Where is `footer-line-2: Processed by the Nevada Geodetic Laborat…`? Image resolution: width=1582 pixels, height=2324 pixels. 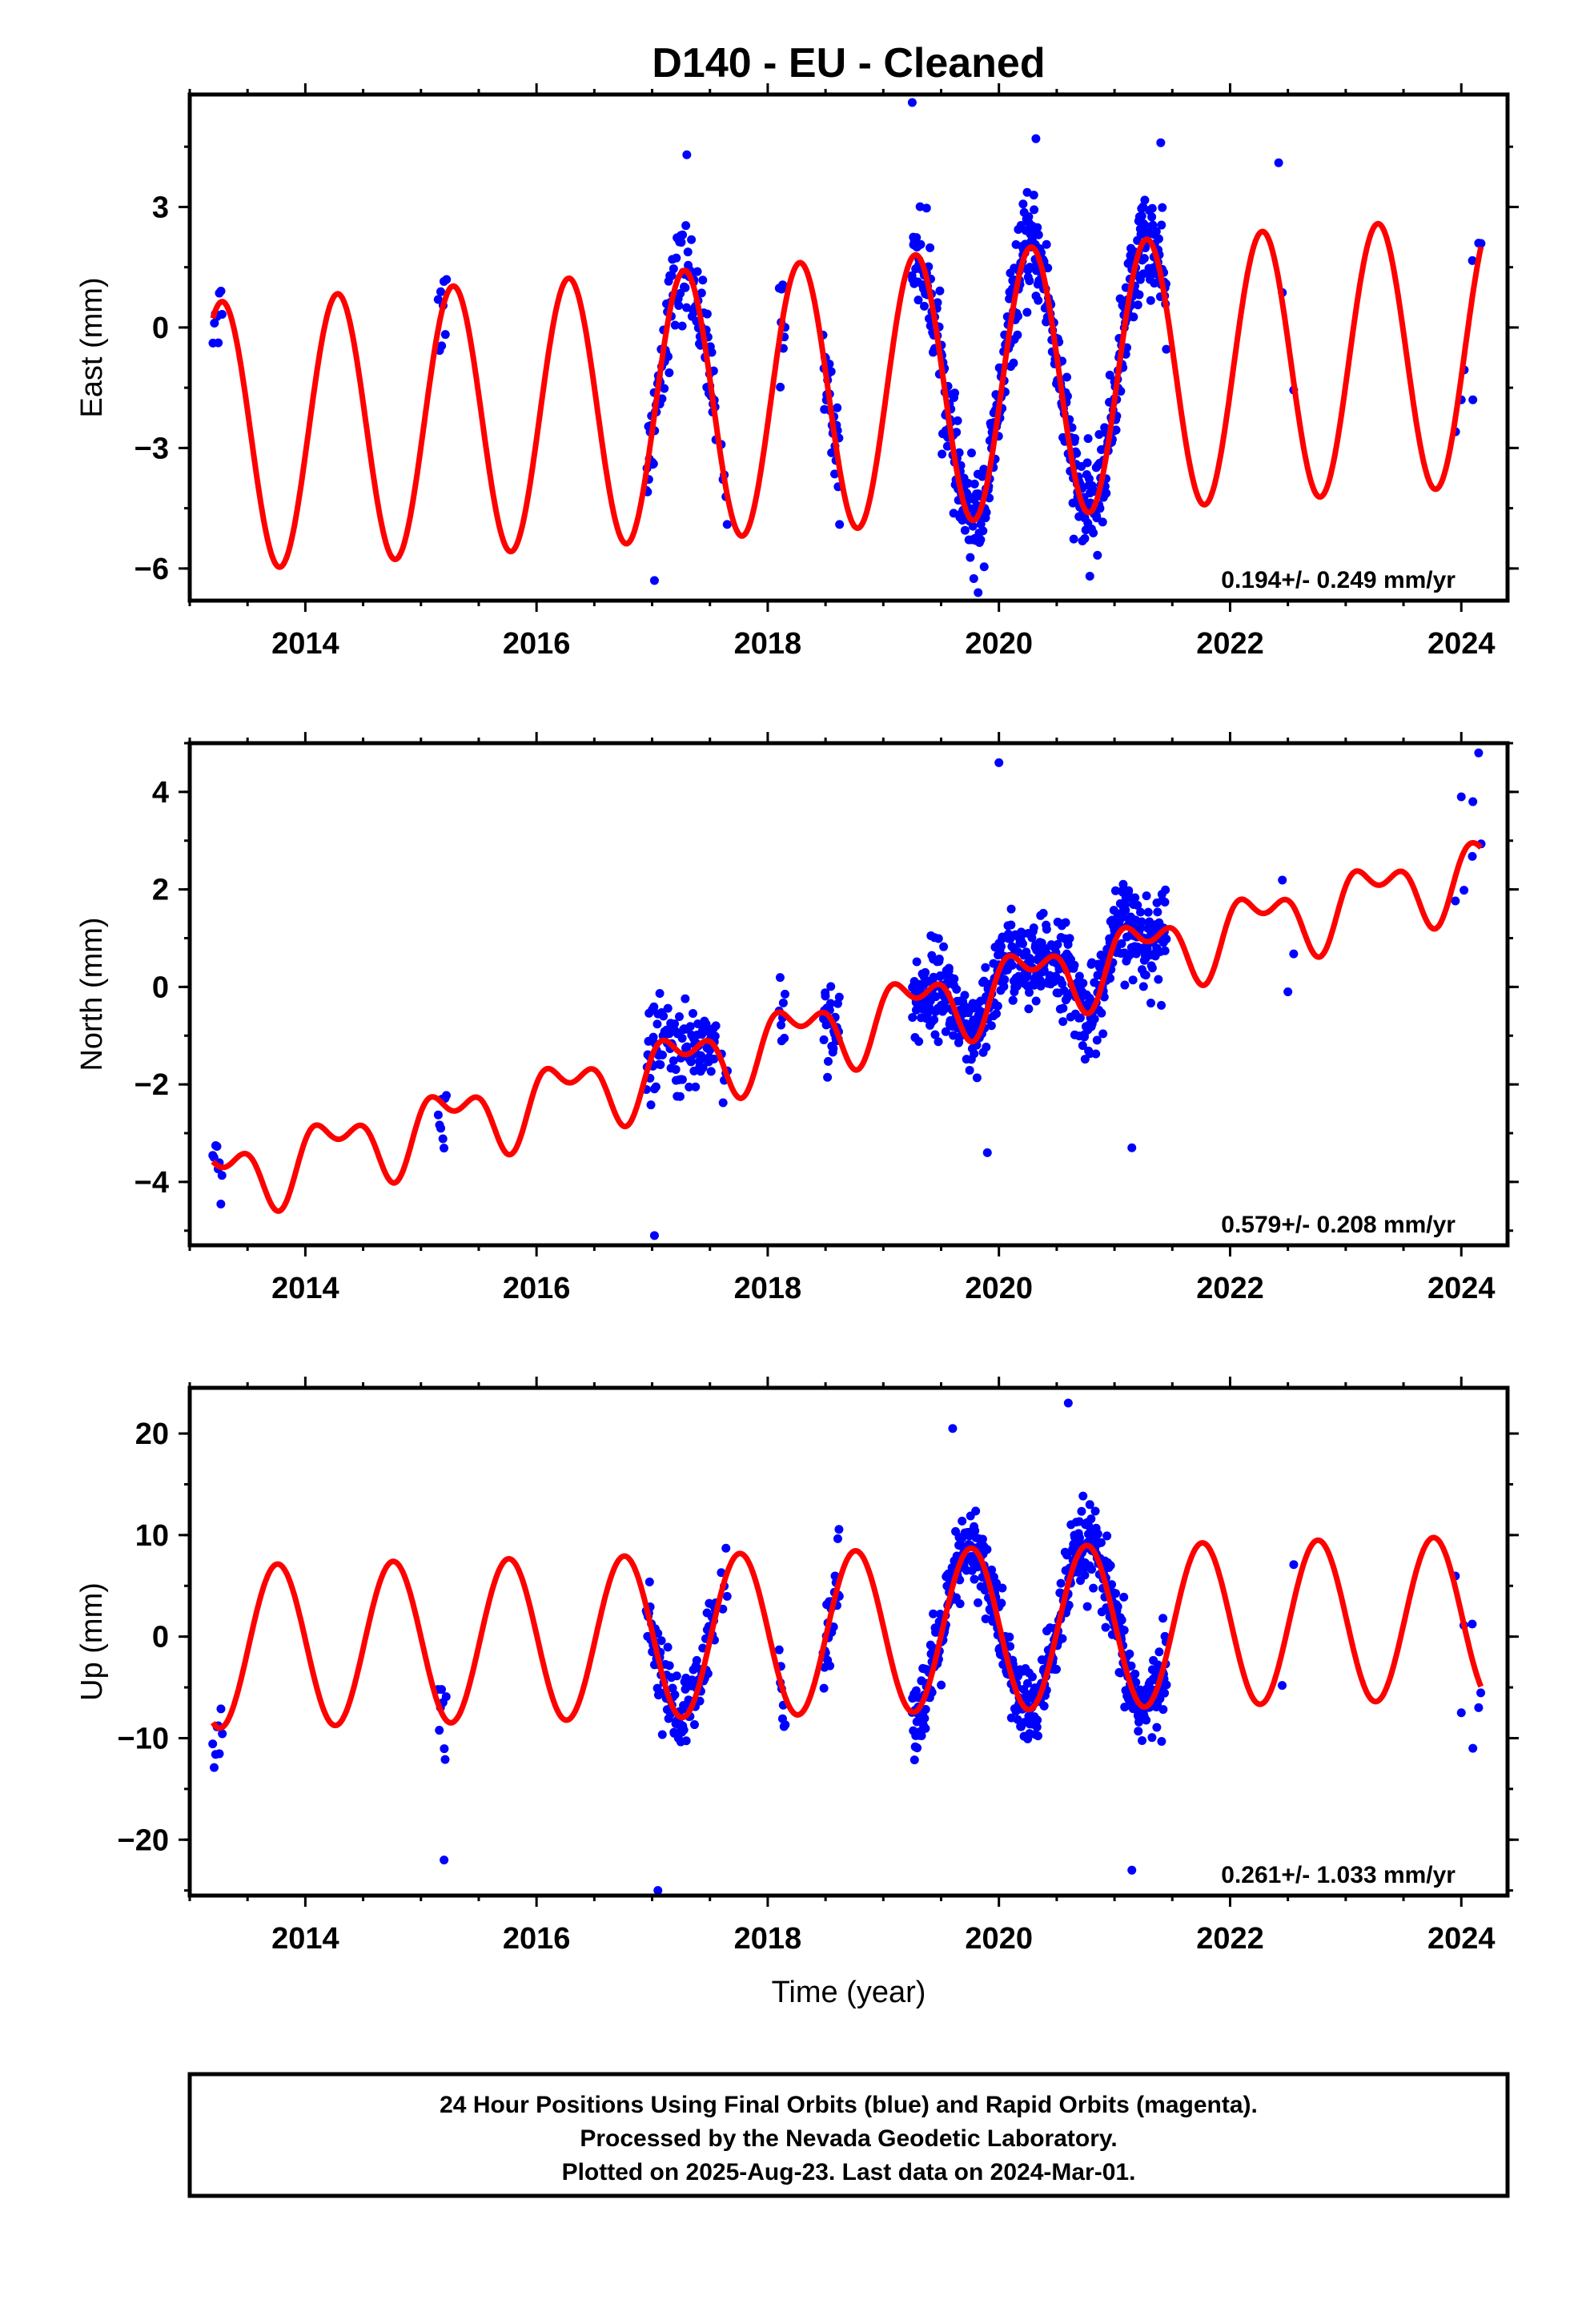 footer-line-2: Processed by the Nevada Geodetic Laborat… is located at coordinates (848, 2138).